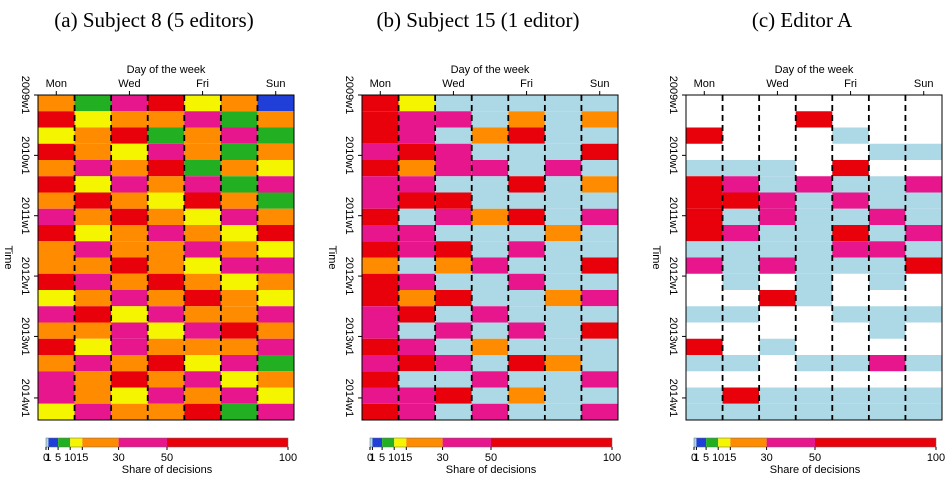 This screenshot has height=478, width=949. Describe the element at coordinates (924, 84) in the screenshot. I see `x-tick-label: Sun` at that location.